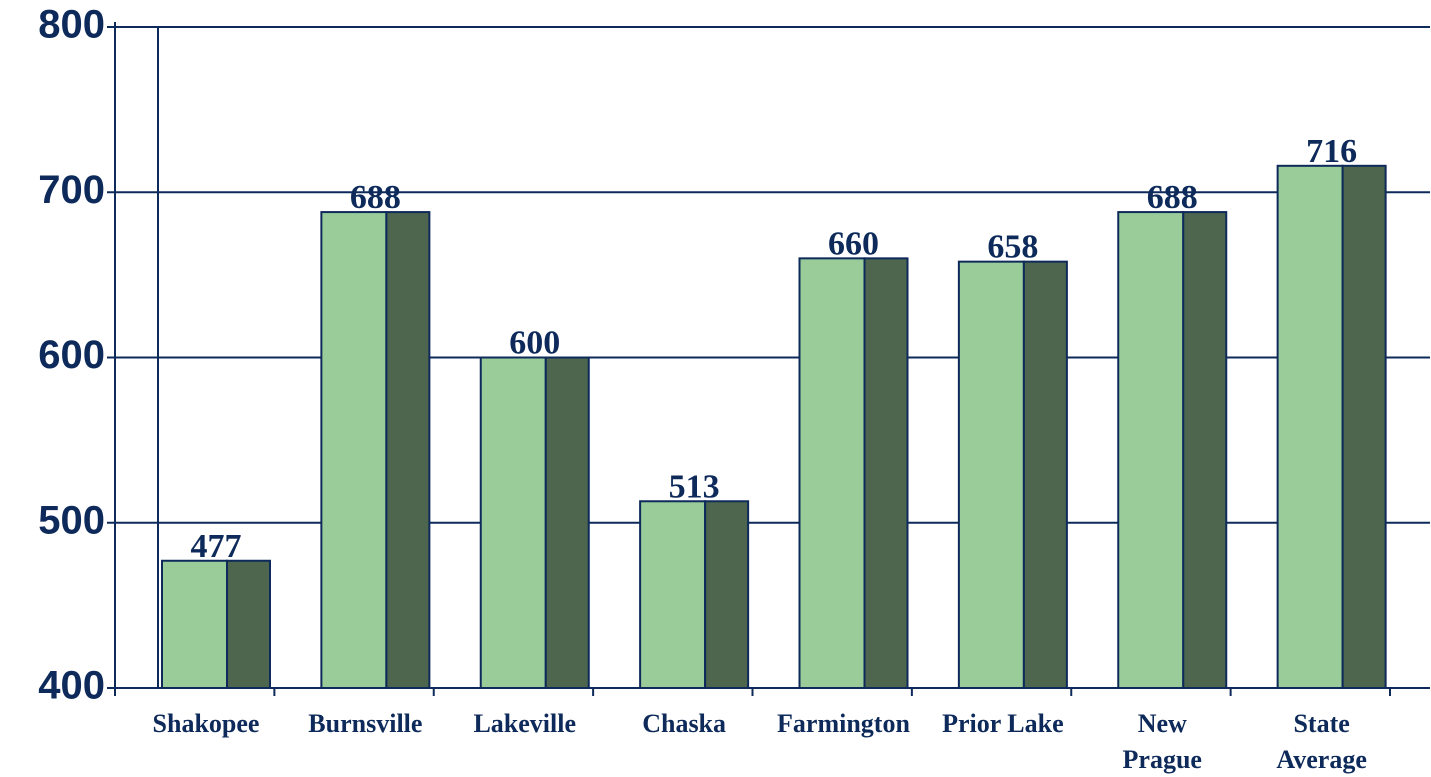 Image resolution: width=1431 pixels, height=777 pixels. I want to click on x-tick-label: State Average, so click(1321, 741).